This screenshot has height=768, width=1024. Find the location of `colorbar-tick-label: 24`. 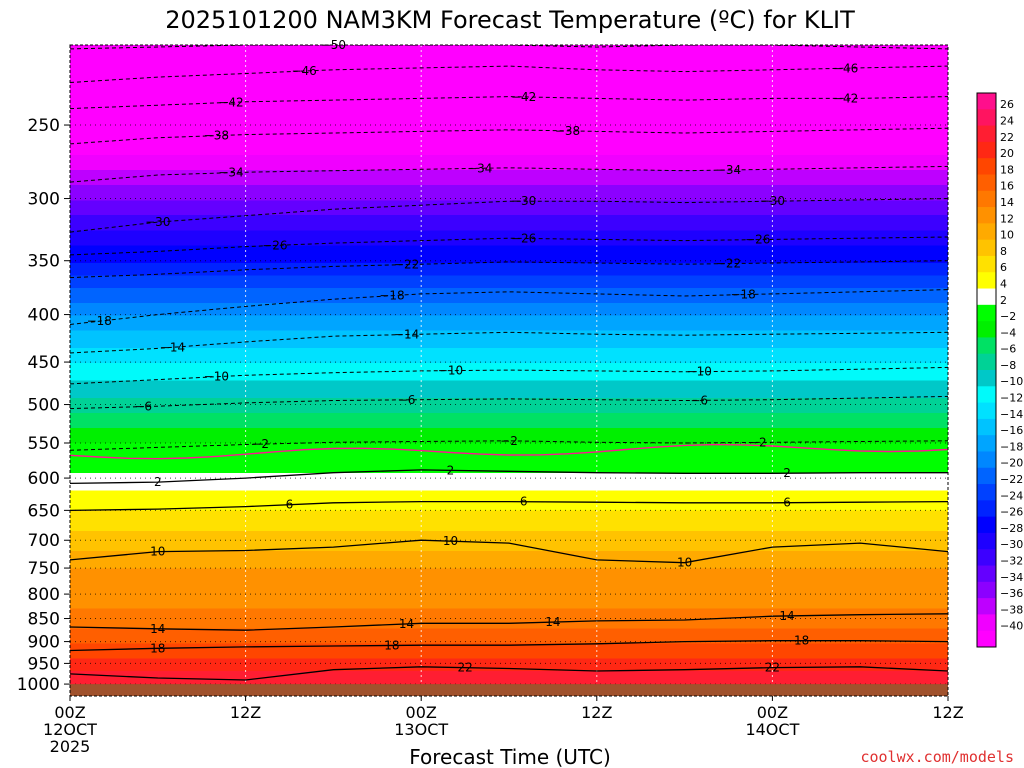

colorbar-tick-label: 24 is located at coordinates (1007, 121).